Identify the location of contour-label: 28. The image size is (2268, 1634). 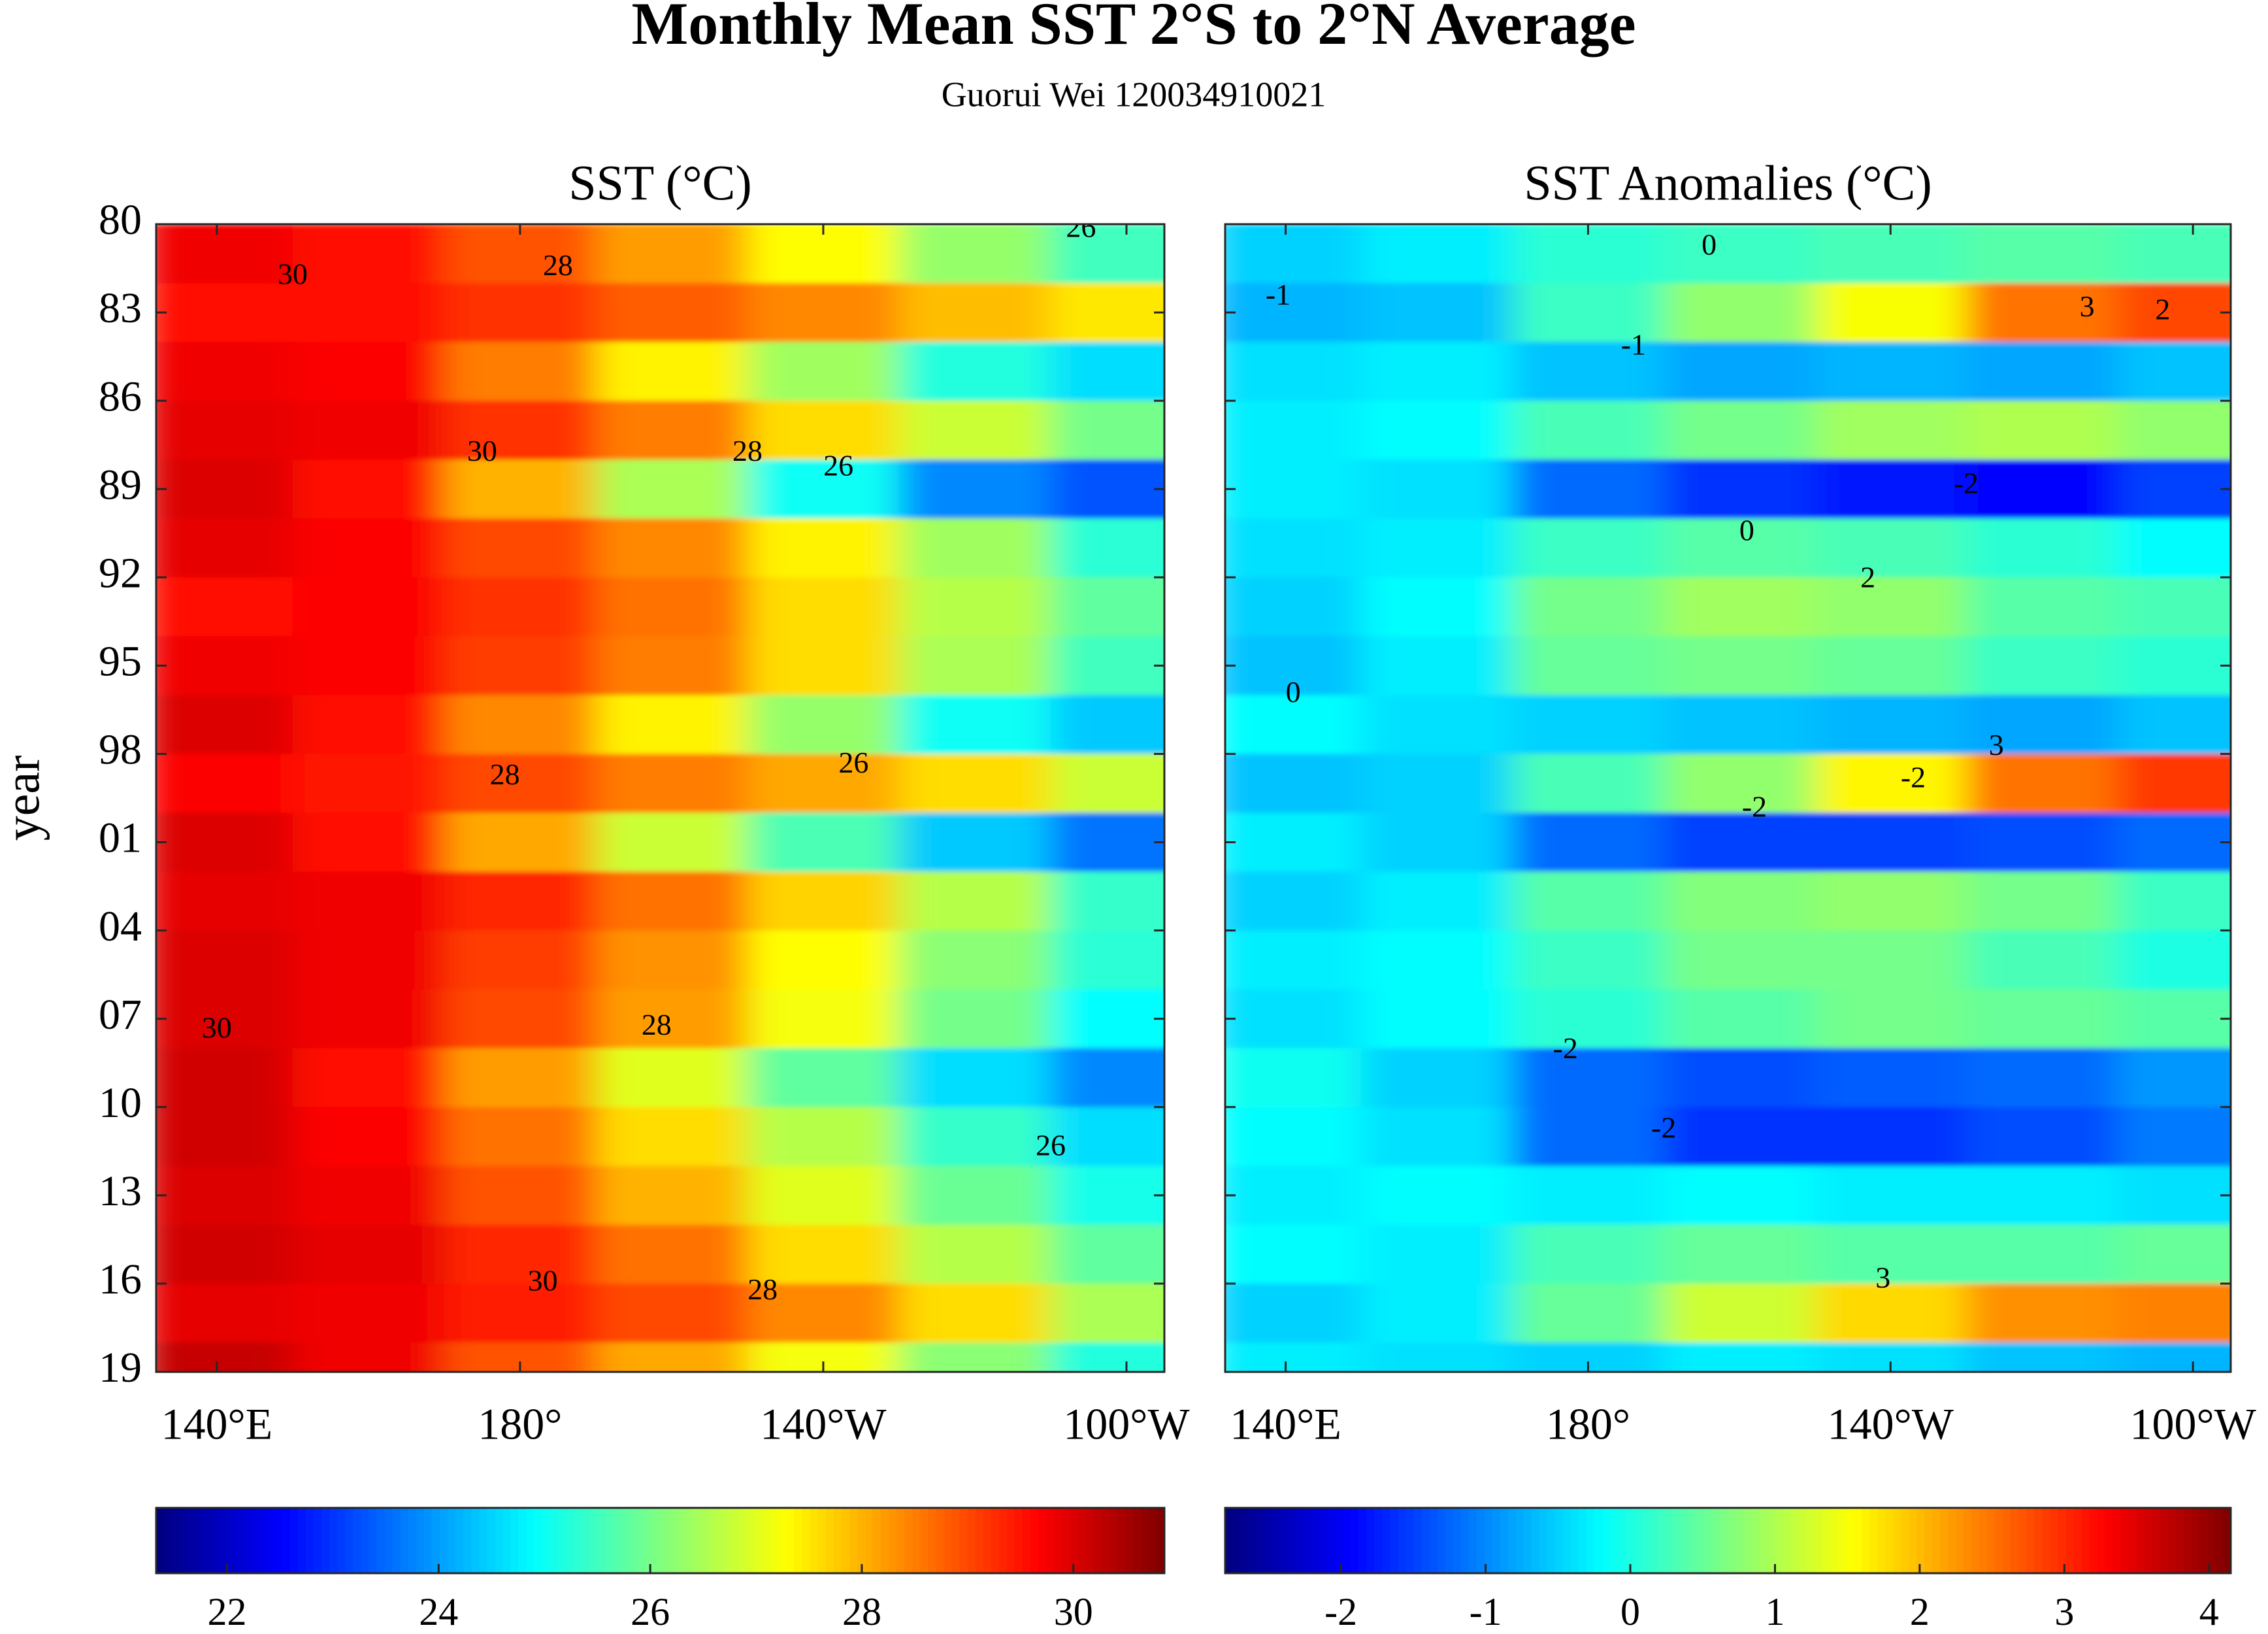
(505, 774).